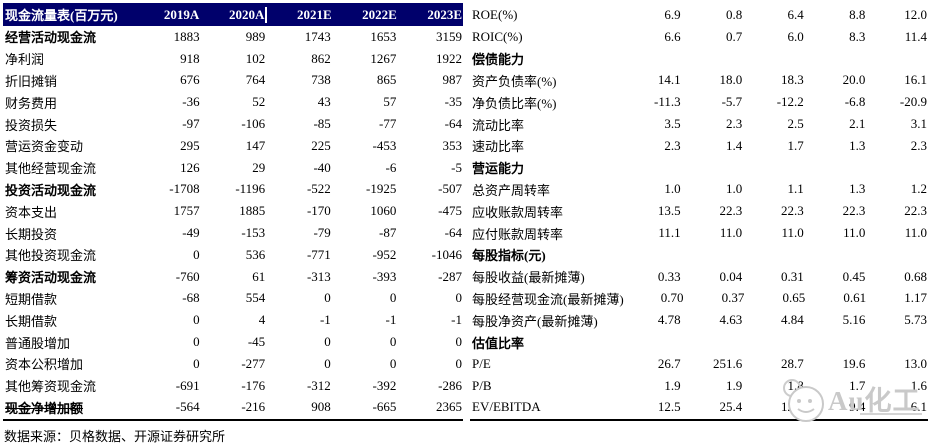 This screenshot has height=445, width=930. Describe the element at coordinates (518, 212) in the screenshot. I see `row-label: 应收账款周转率` at that location.